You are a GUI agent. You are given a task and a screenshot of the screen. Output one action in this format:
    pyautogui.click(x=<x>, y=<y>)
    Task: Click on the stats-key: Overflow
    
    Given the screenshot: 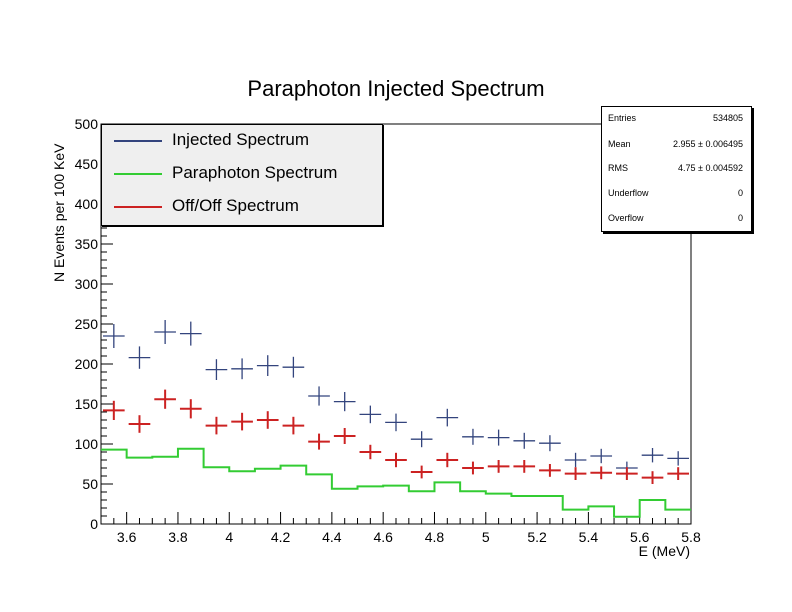 What is the action you would take?
    pyautogui.click(x=626, y=218)
    